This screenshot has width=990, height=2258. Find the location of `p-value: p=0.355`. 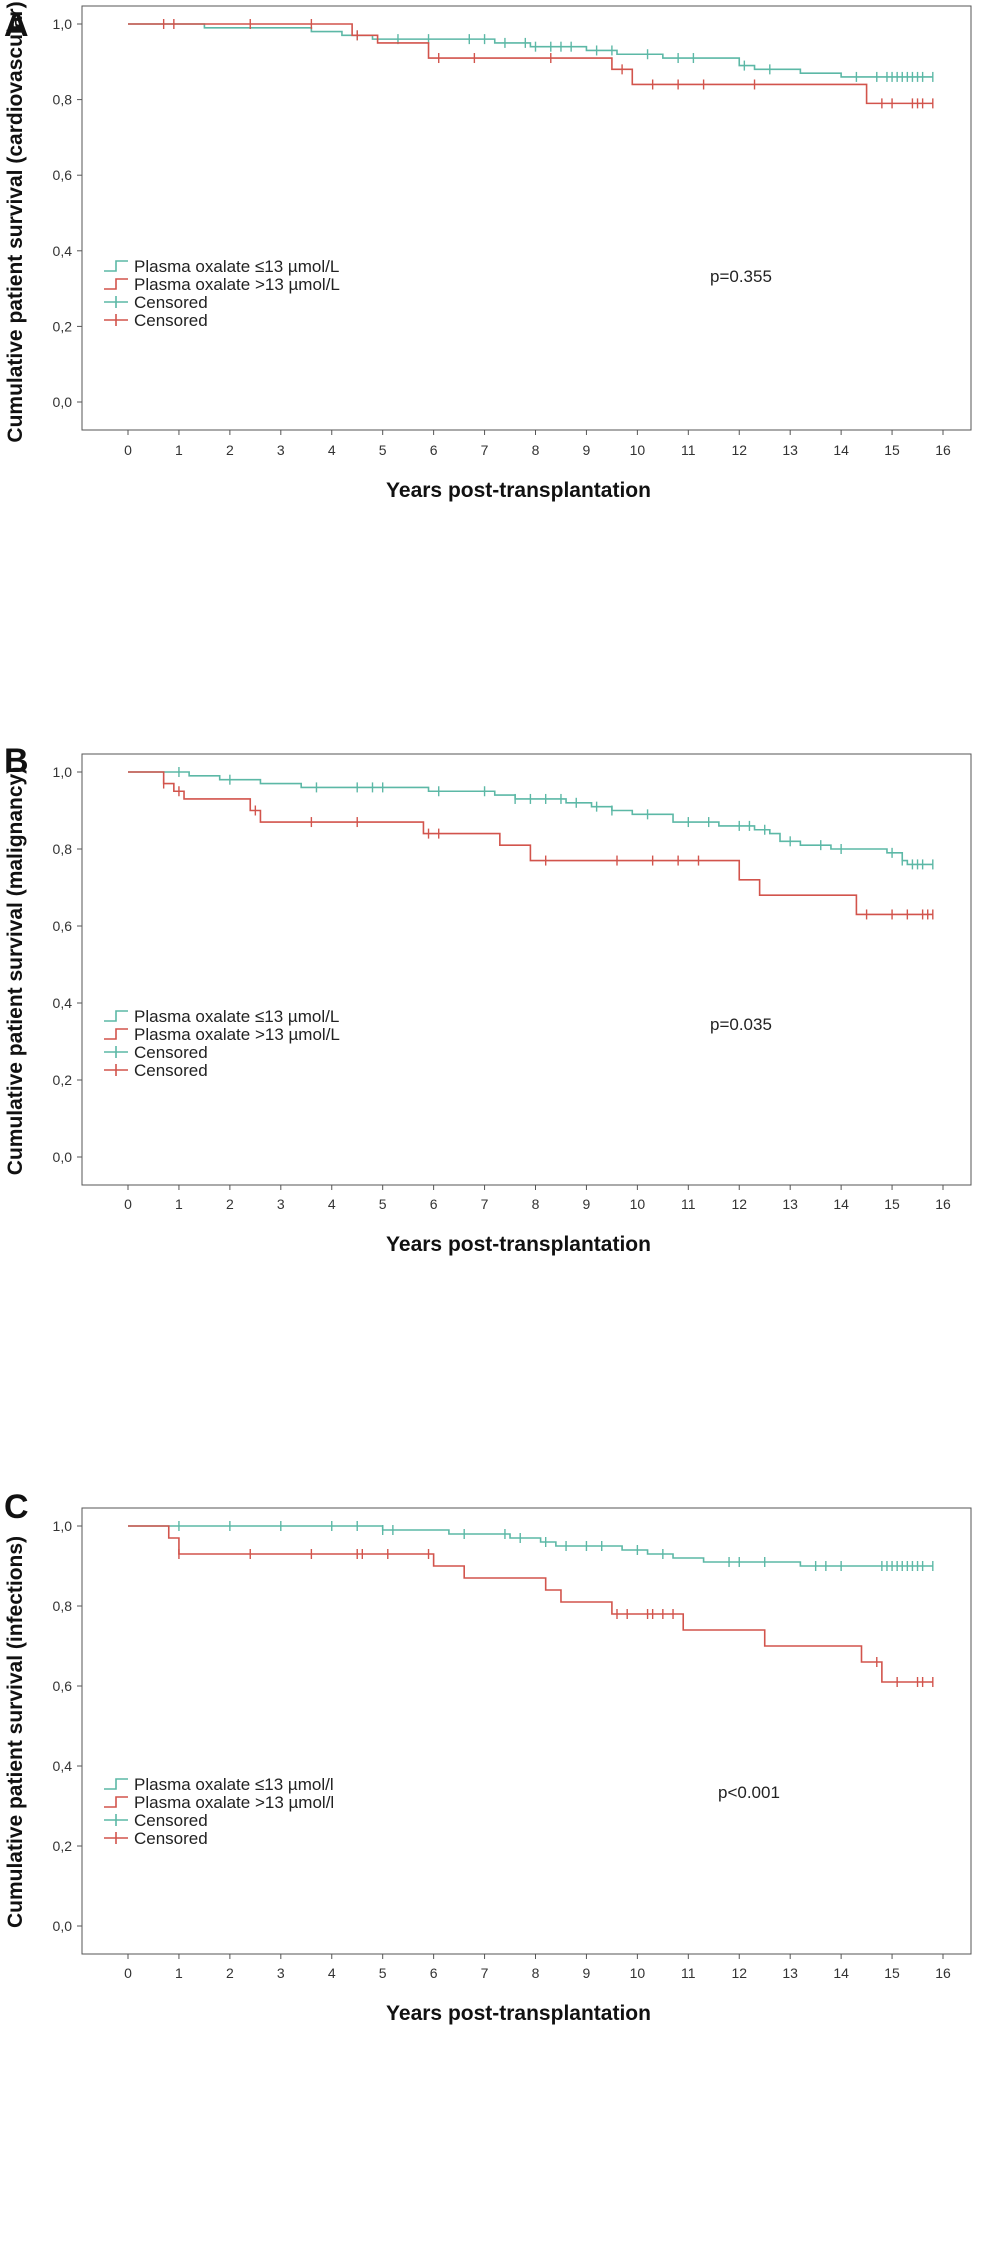

p-value: p=0.355 is located at coordinates (741, 276).